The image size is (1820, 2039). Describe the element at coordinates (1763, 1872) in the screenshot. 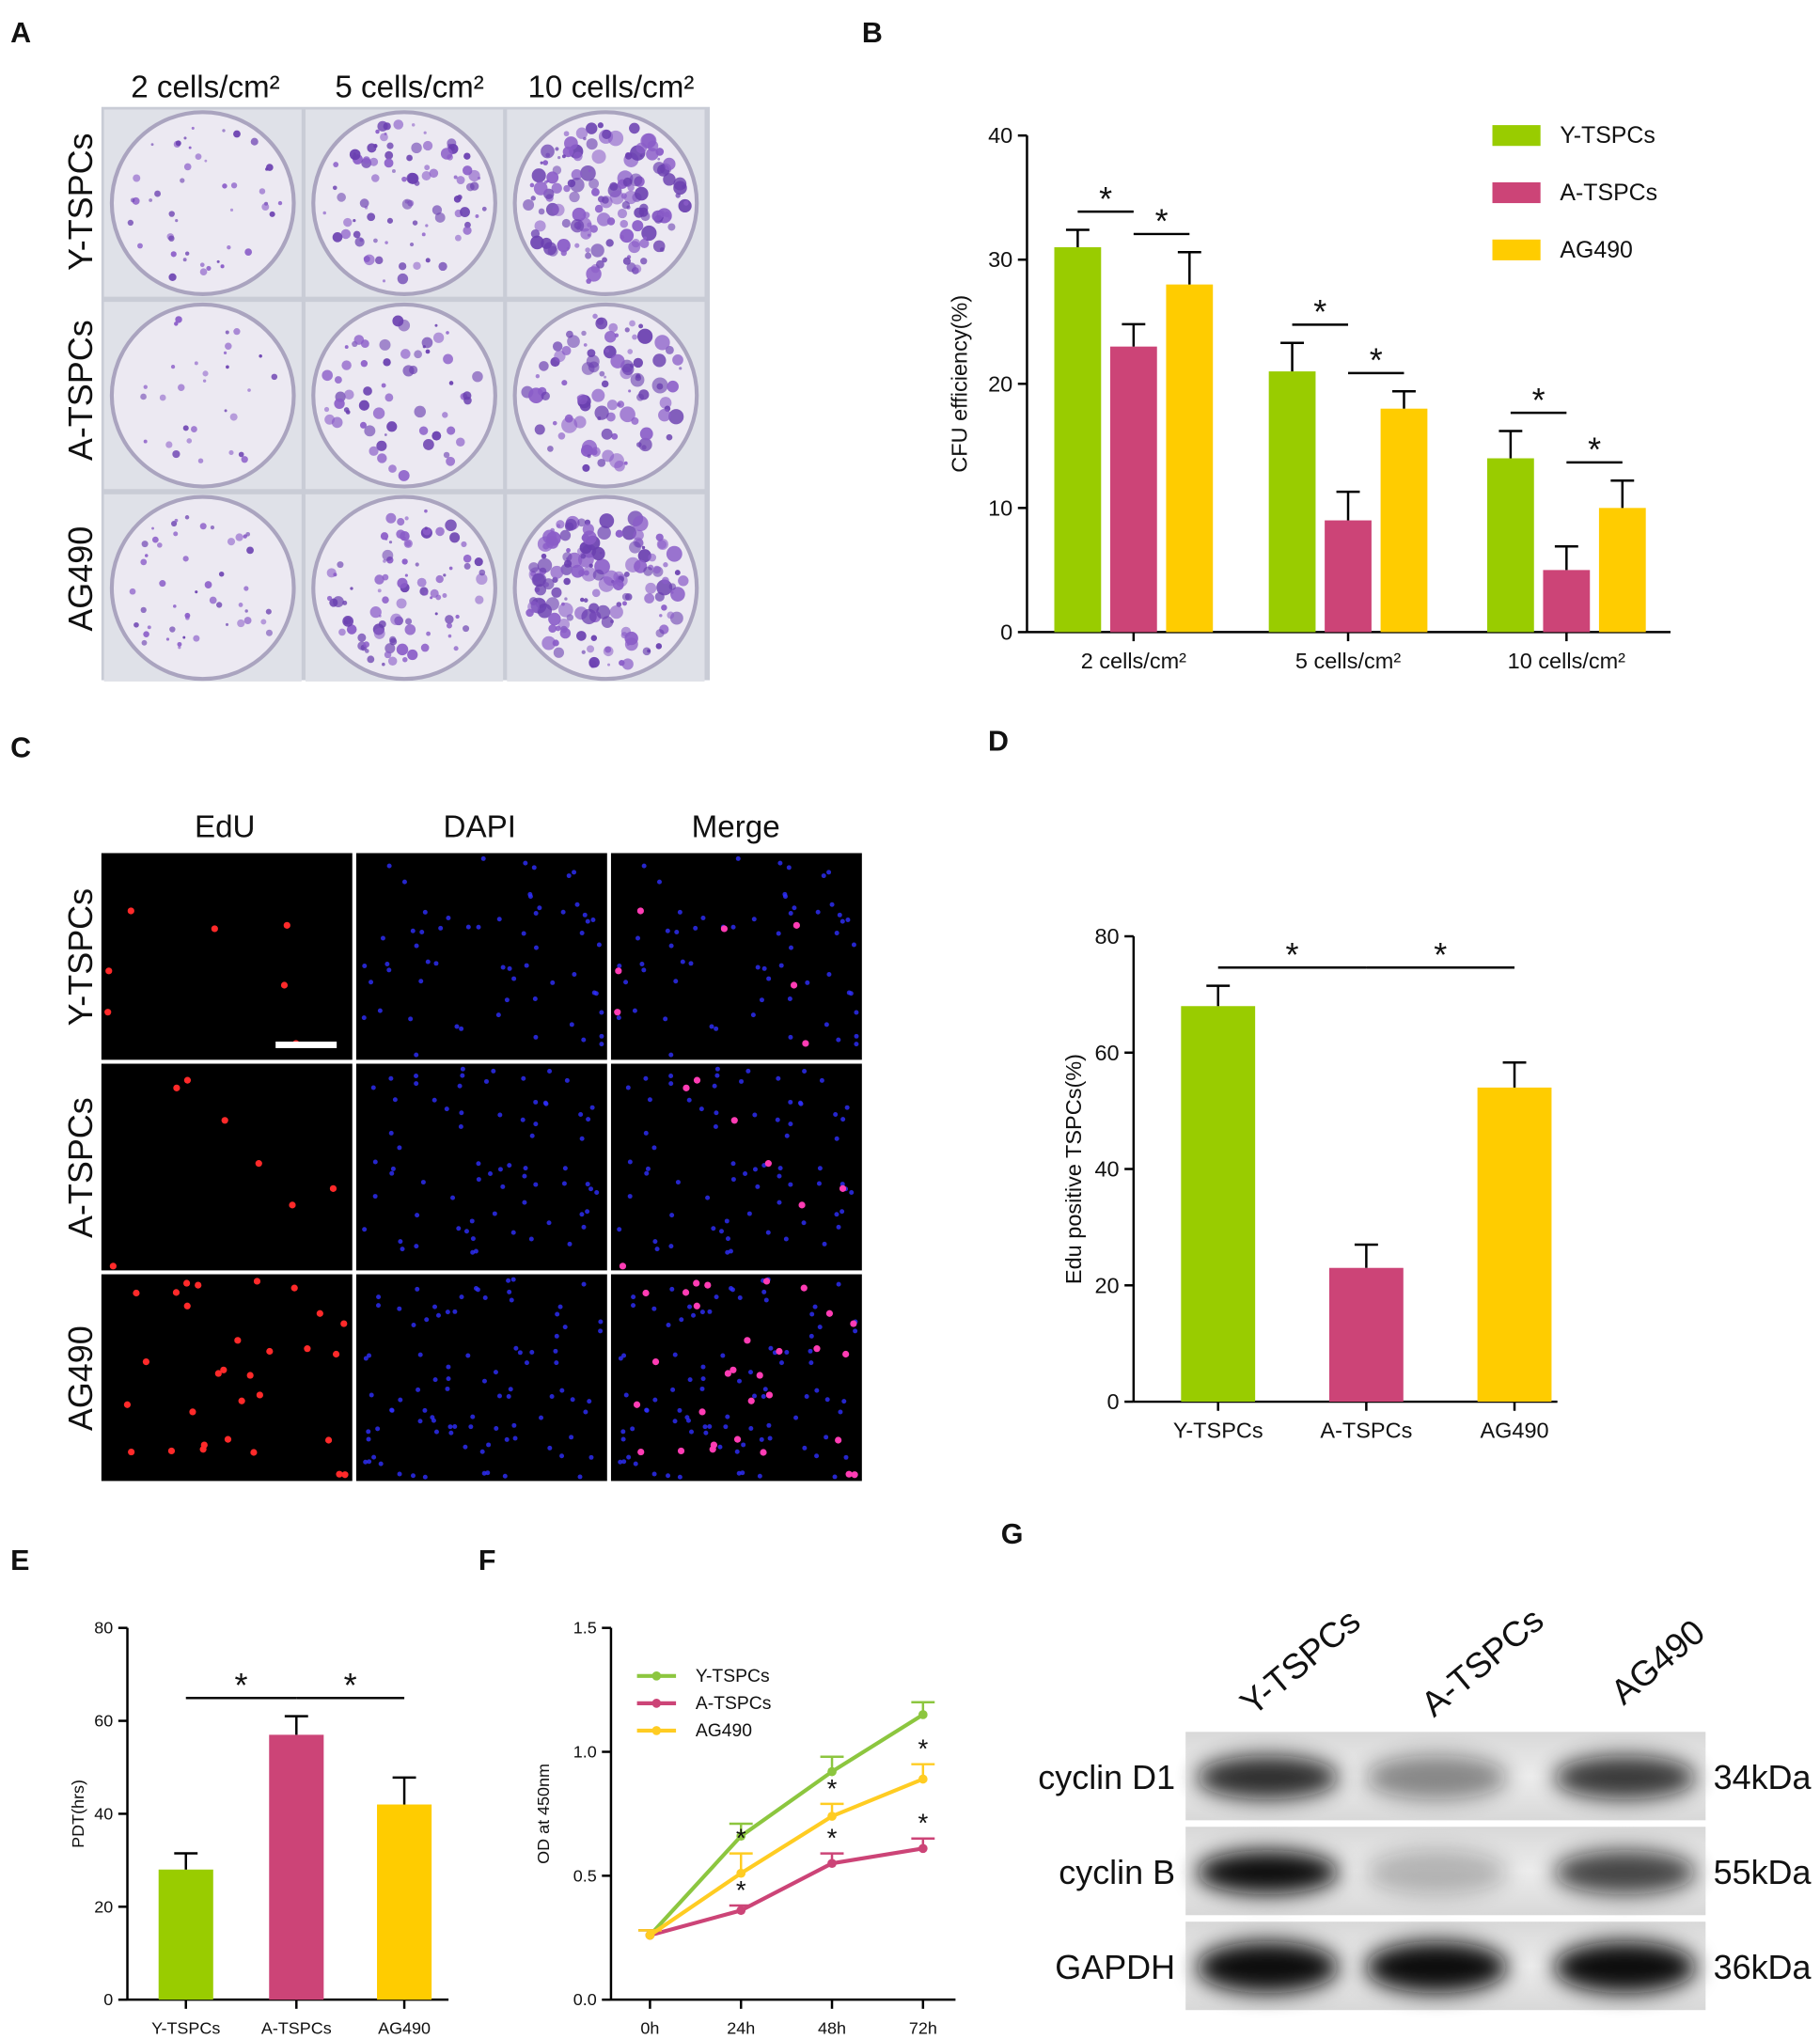

I see `size-label: 55kDa` at that location.